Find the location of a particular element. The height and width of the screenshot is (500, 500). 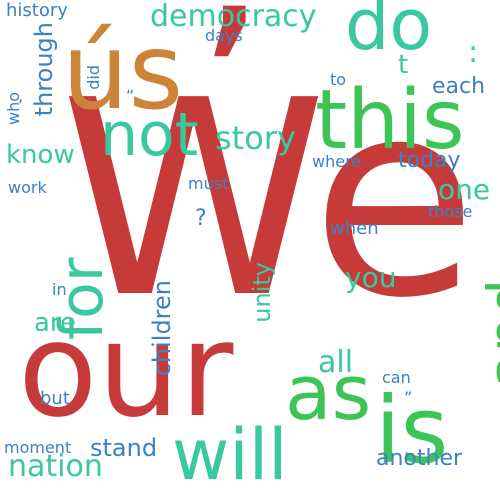

word-must: must is located at coordinates (208, 183).